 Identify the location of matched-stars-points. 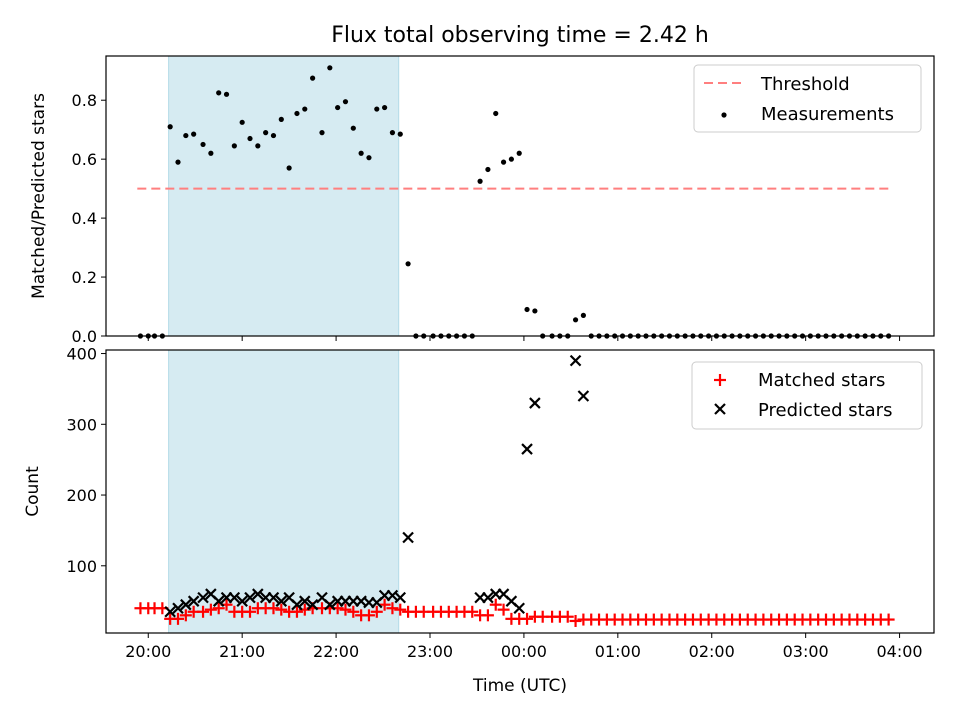
(514, 612).